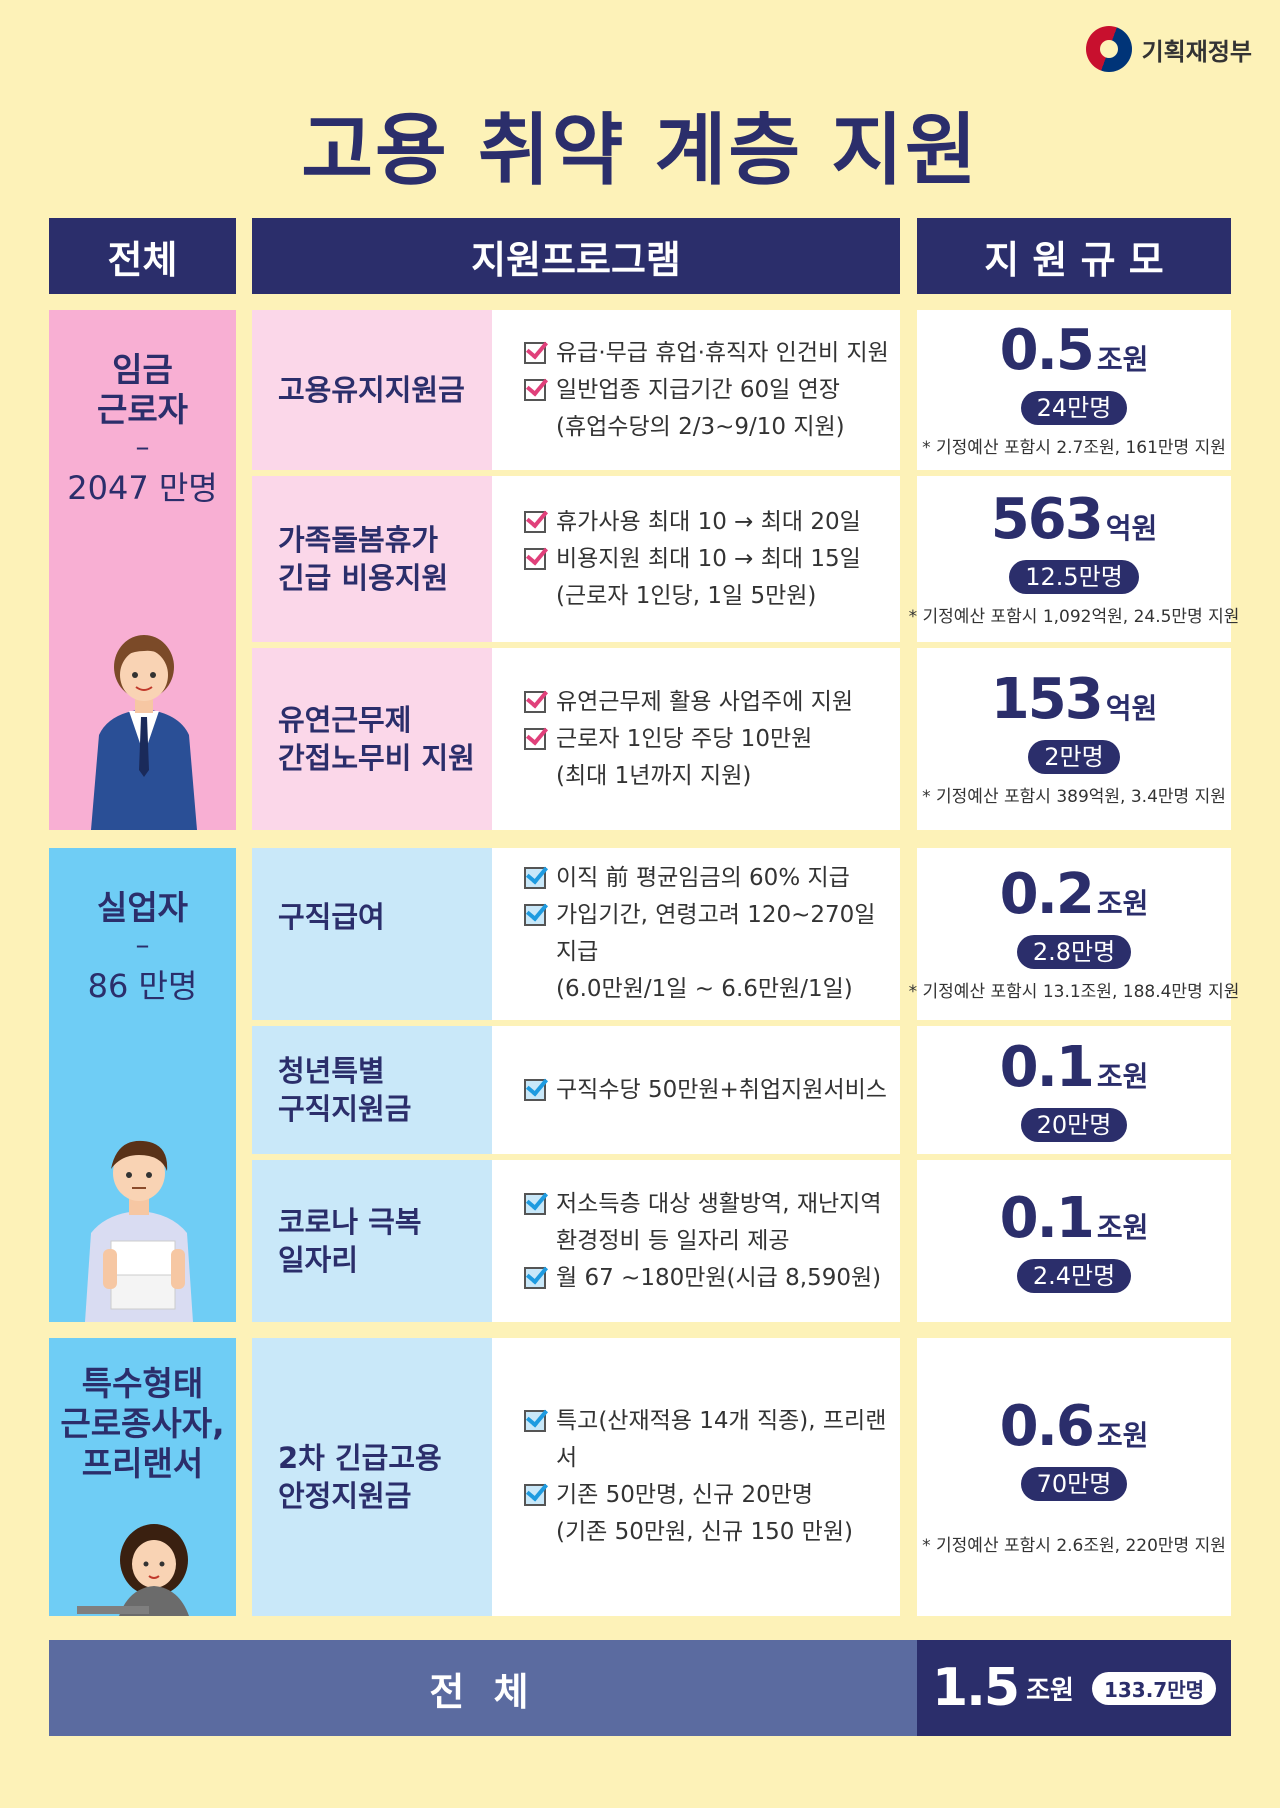 The width and height of the screenshot is (1280, 1808). What do you see at coordinates (1047, 894) in the screenshot?
I see `amount-value: 0.2` at bounding box center [1047, 894].